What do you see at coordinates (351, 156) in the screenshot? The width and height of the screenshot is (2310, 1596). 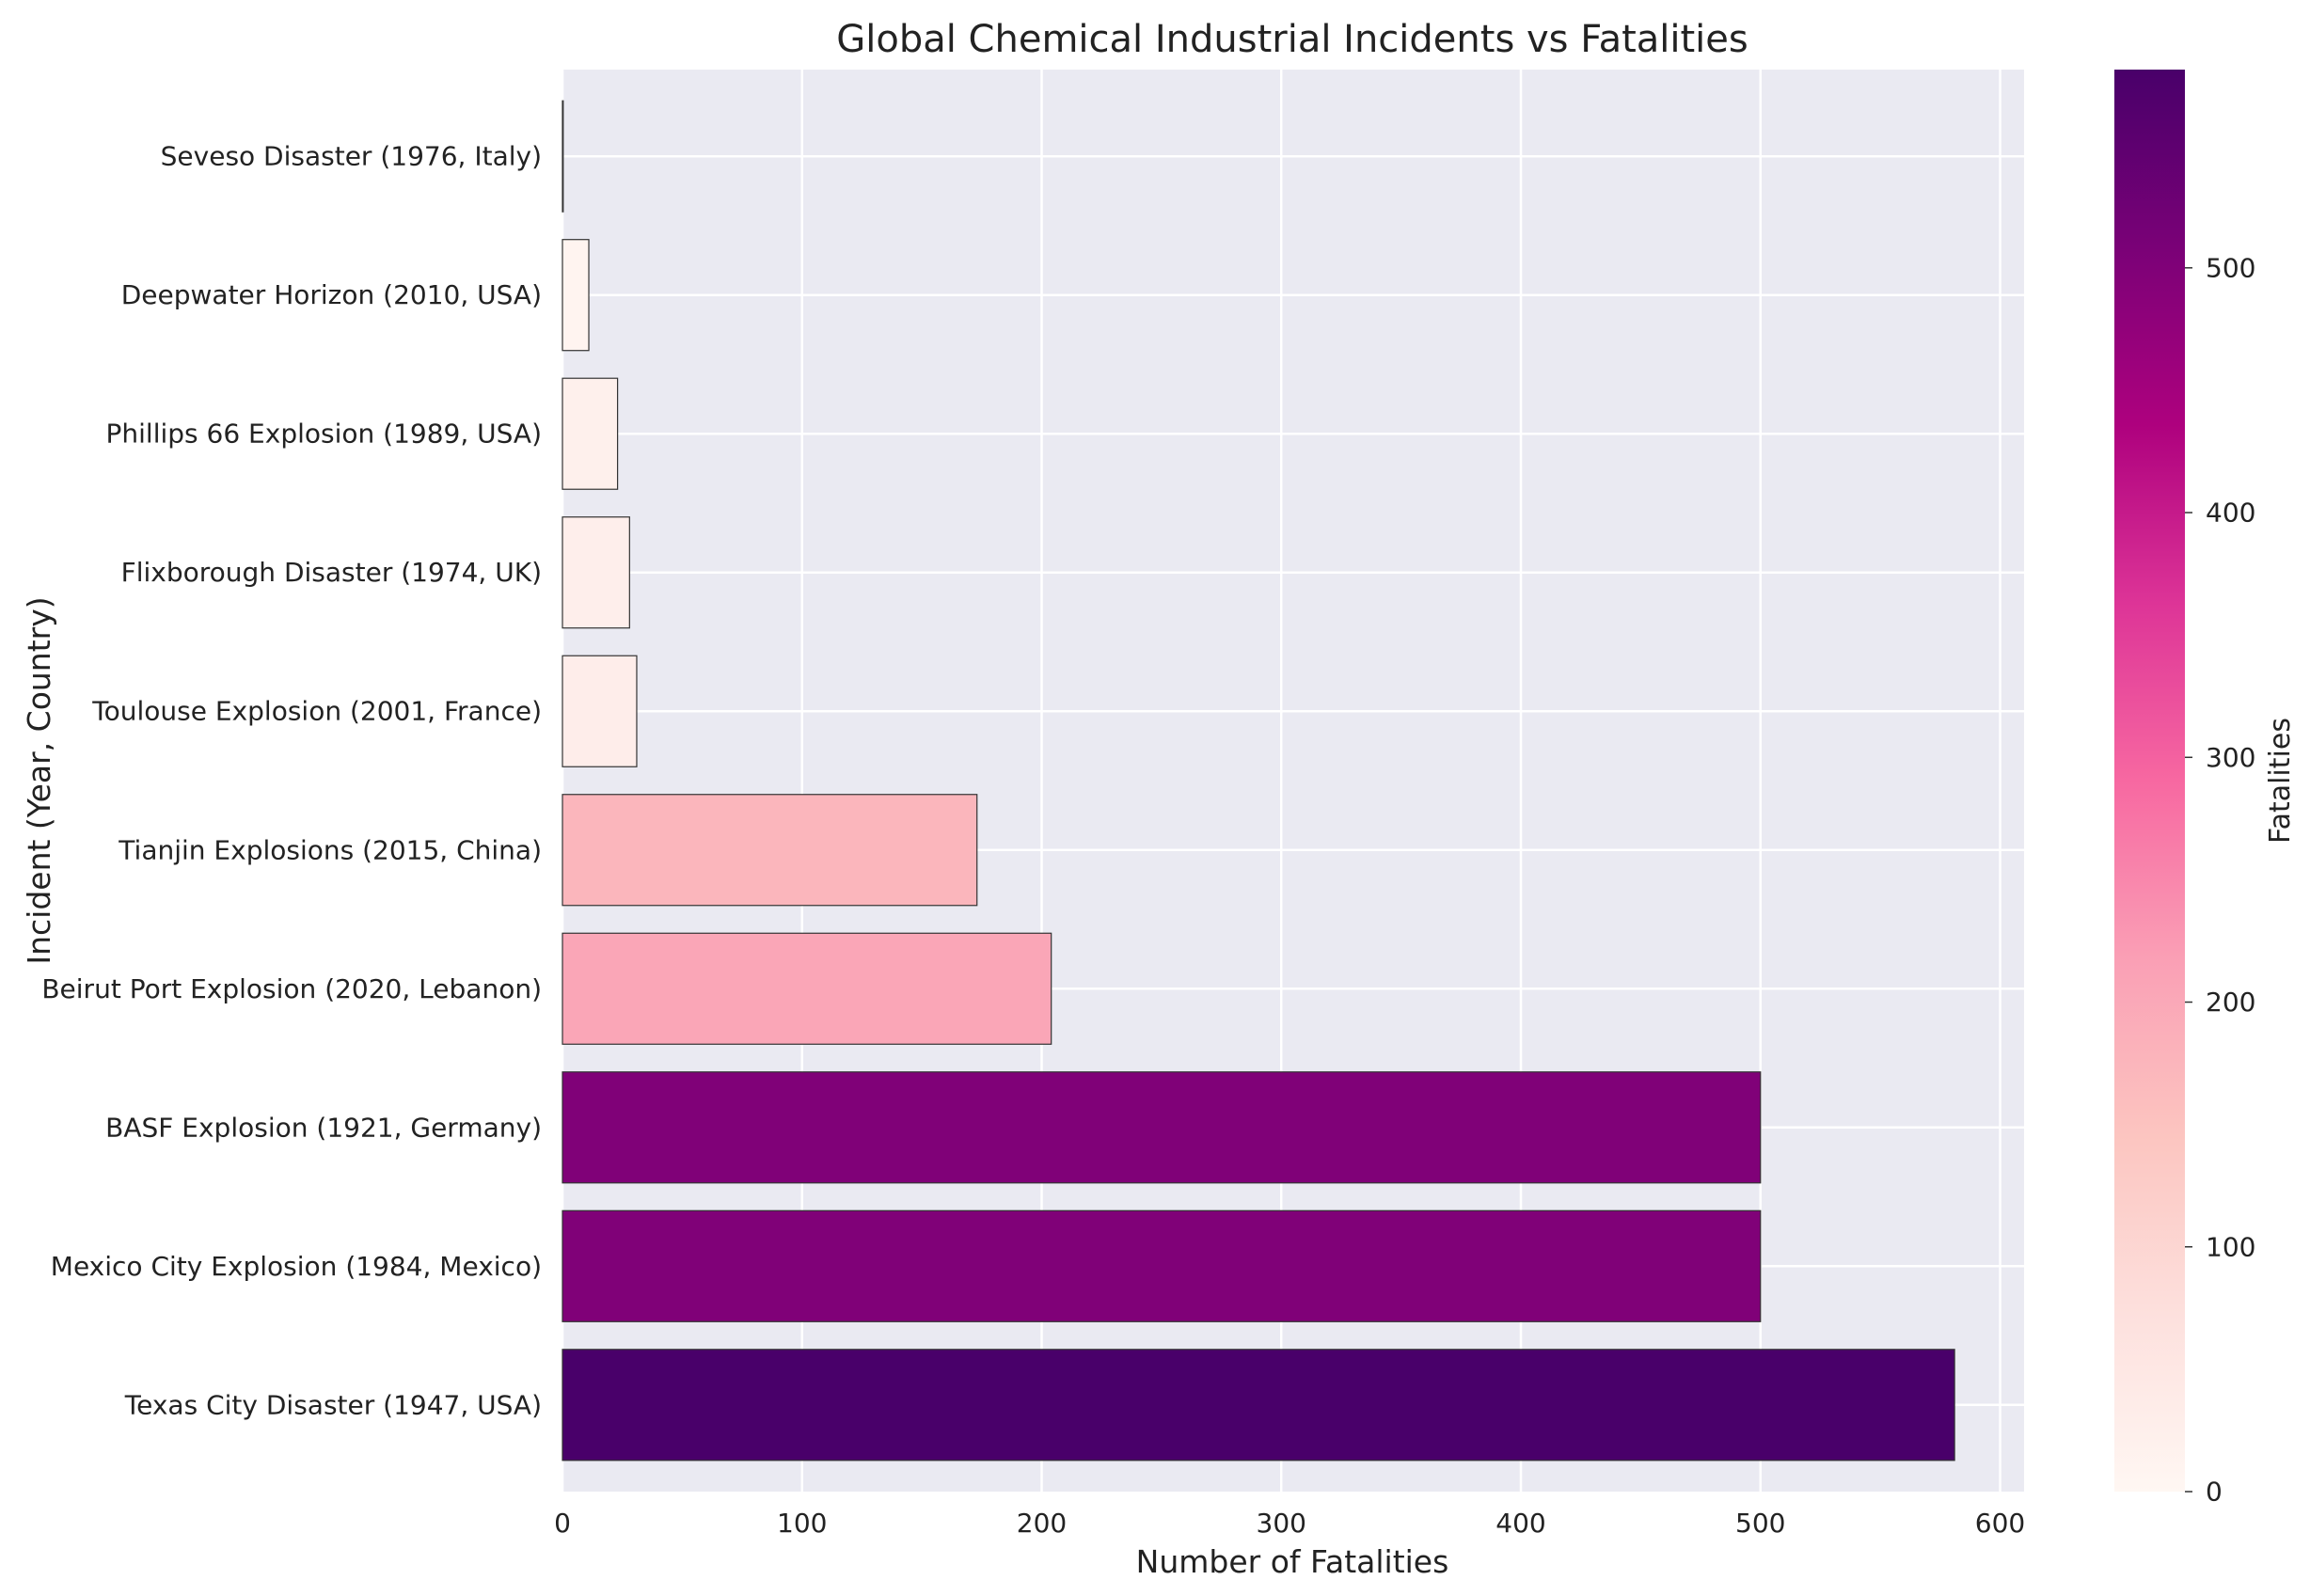 I see `y-tick-label: Seveso Disaster (1976, Italy)` at bounding box center [351, 156].